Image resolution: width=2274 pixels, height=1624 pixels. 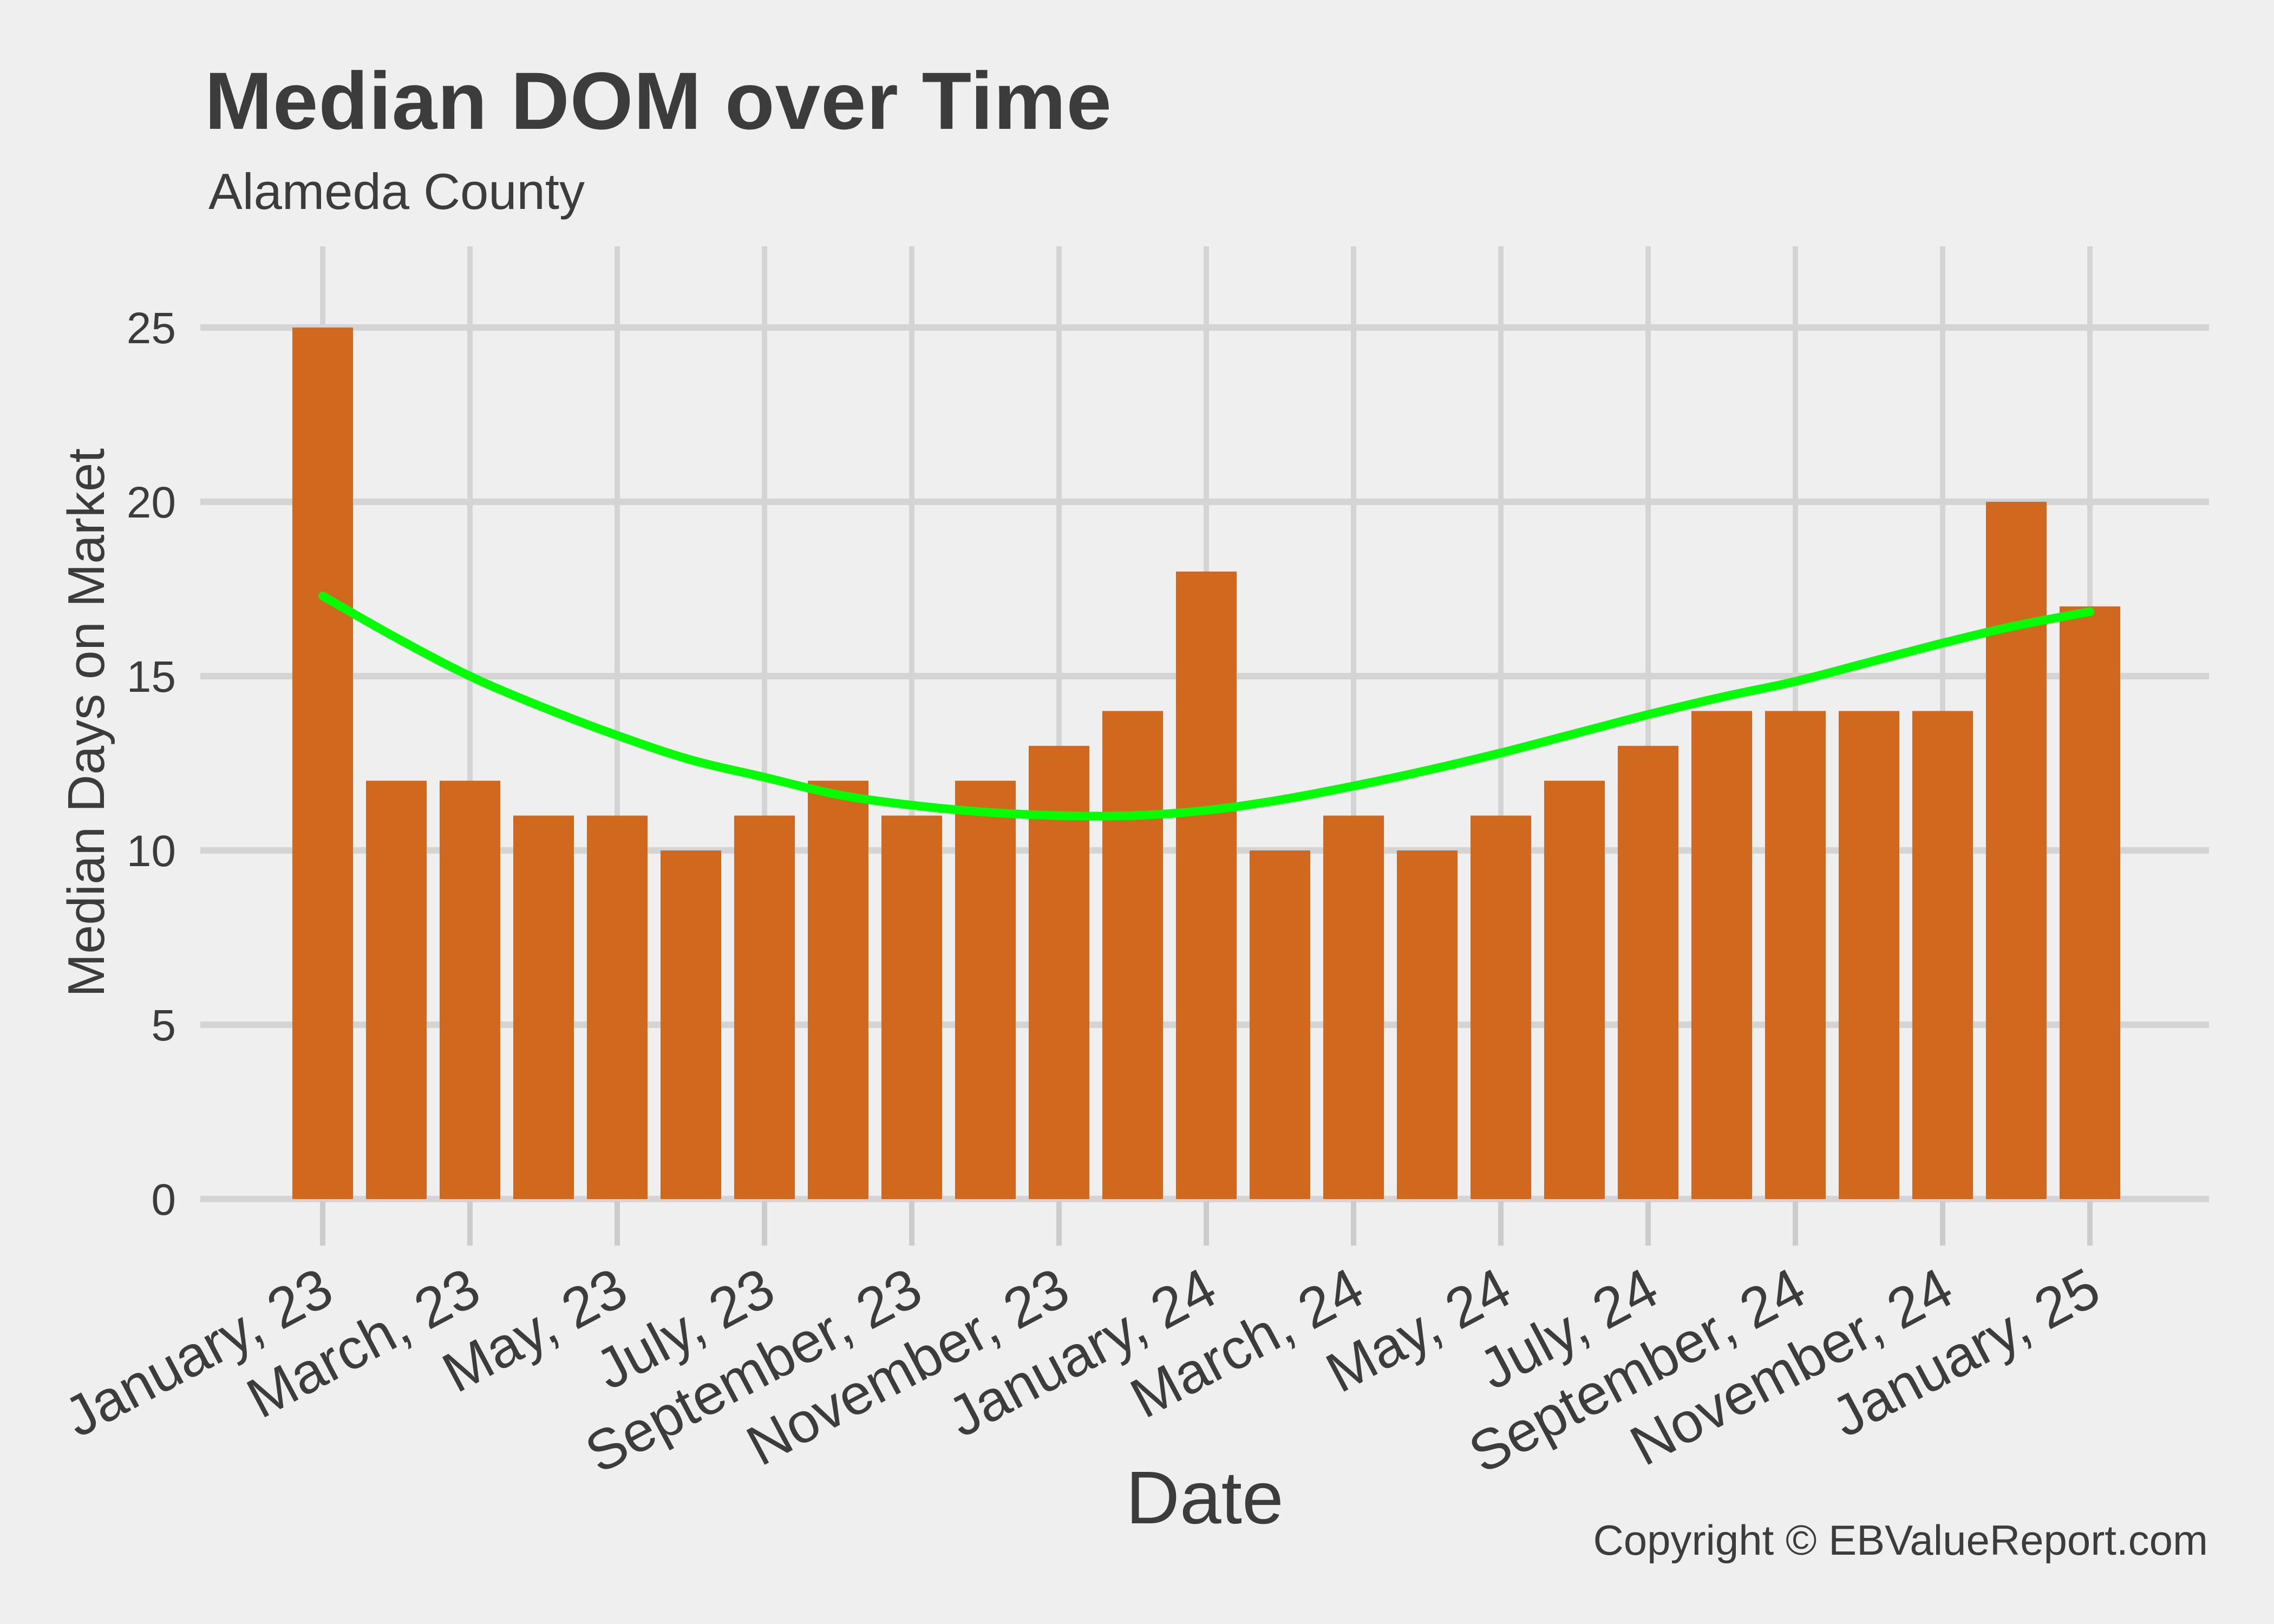 I want to click on chart-title: Median DOM over Time, so click(x=659, y=100).